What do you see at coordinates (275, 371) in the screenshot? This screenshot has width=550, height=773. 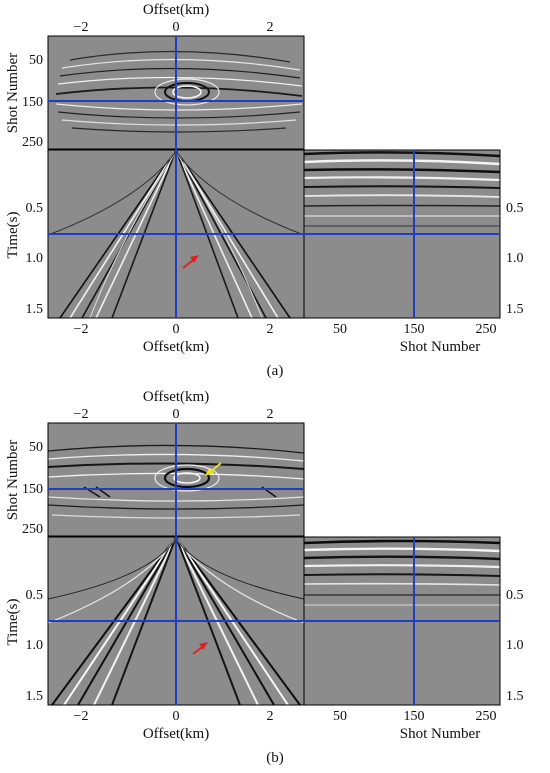 I see `panel-caption: (a)` at bounding box center [275, 371].